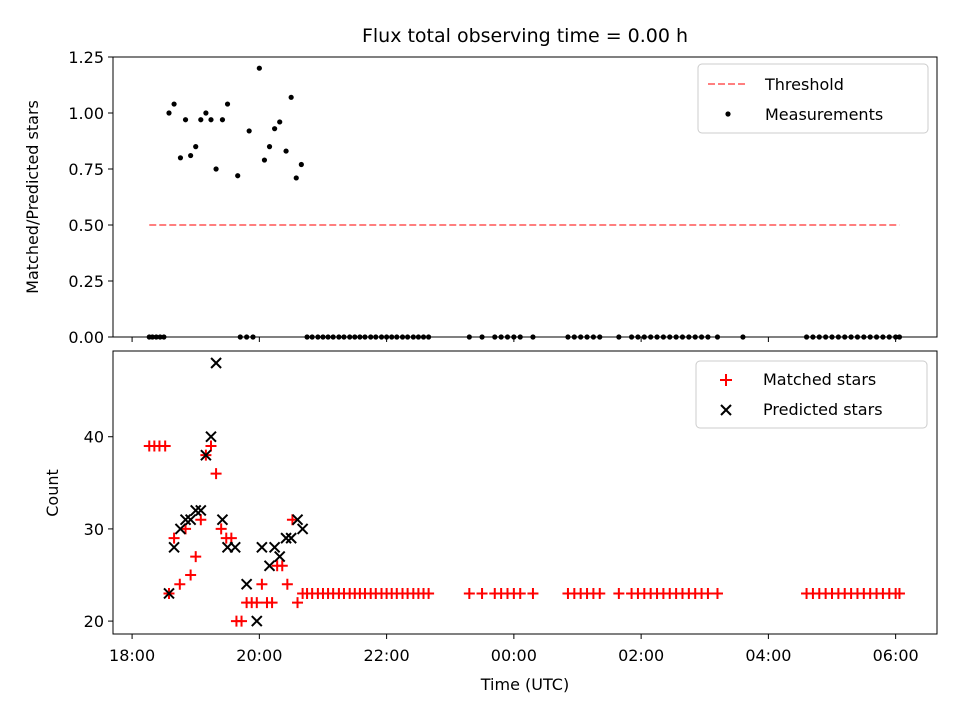 This screenshot has height=720, width=960. Describe the element at coordinates (86, 281) in the screenshot. I see `top-y-tick-label: 0.25` at that location.